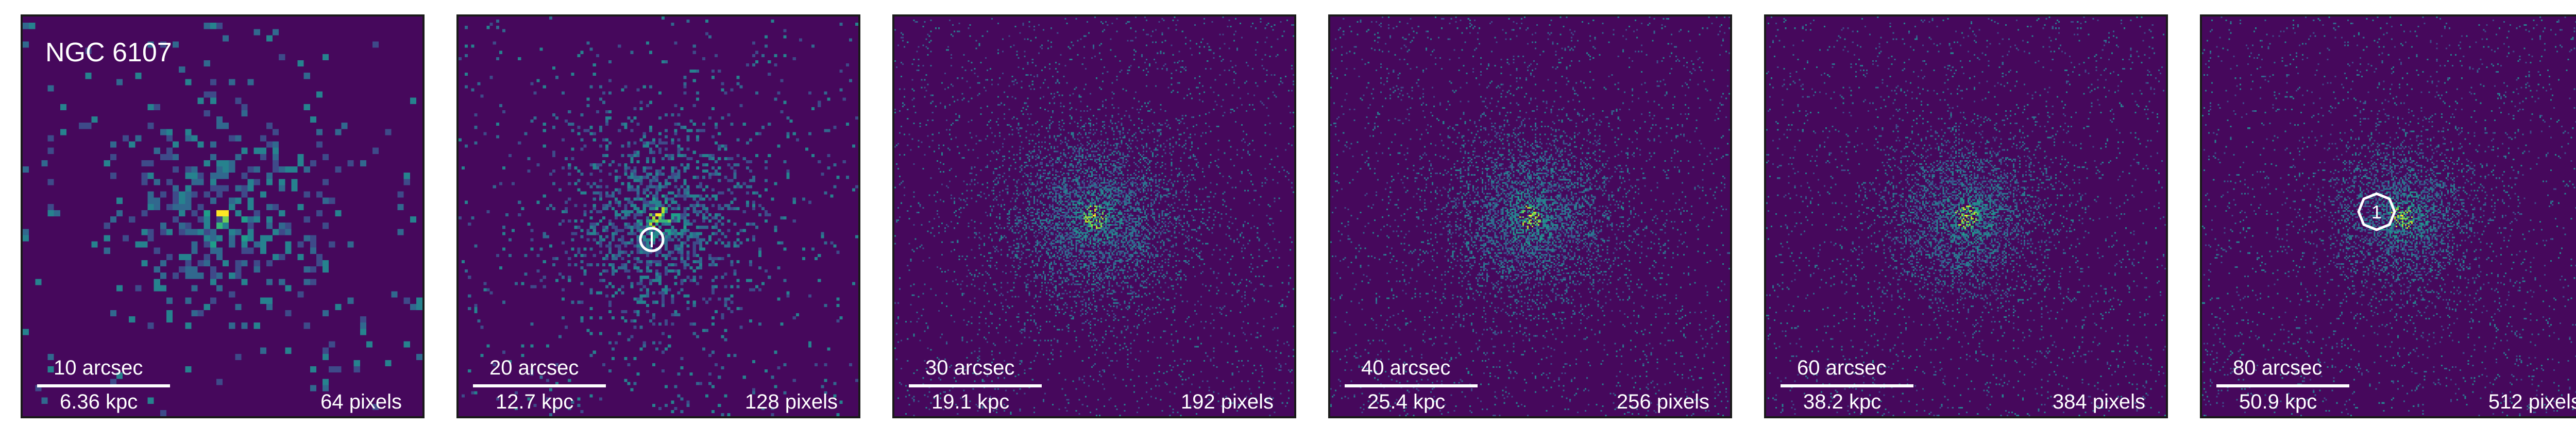 Image resolution: width=2576 pixels, height=442 pixels. I want to click on image-panel-192px: 30 arcsec 19.1 kpc 192 pixels, so click(1094, 216).